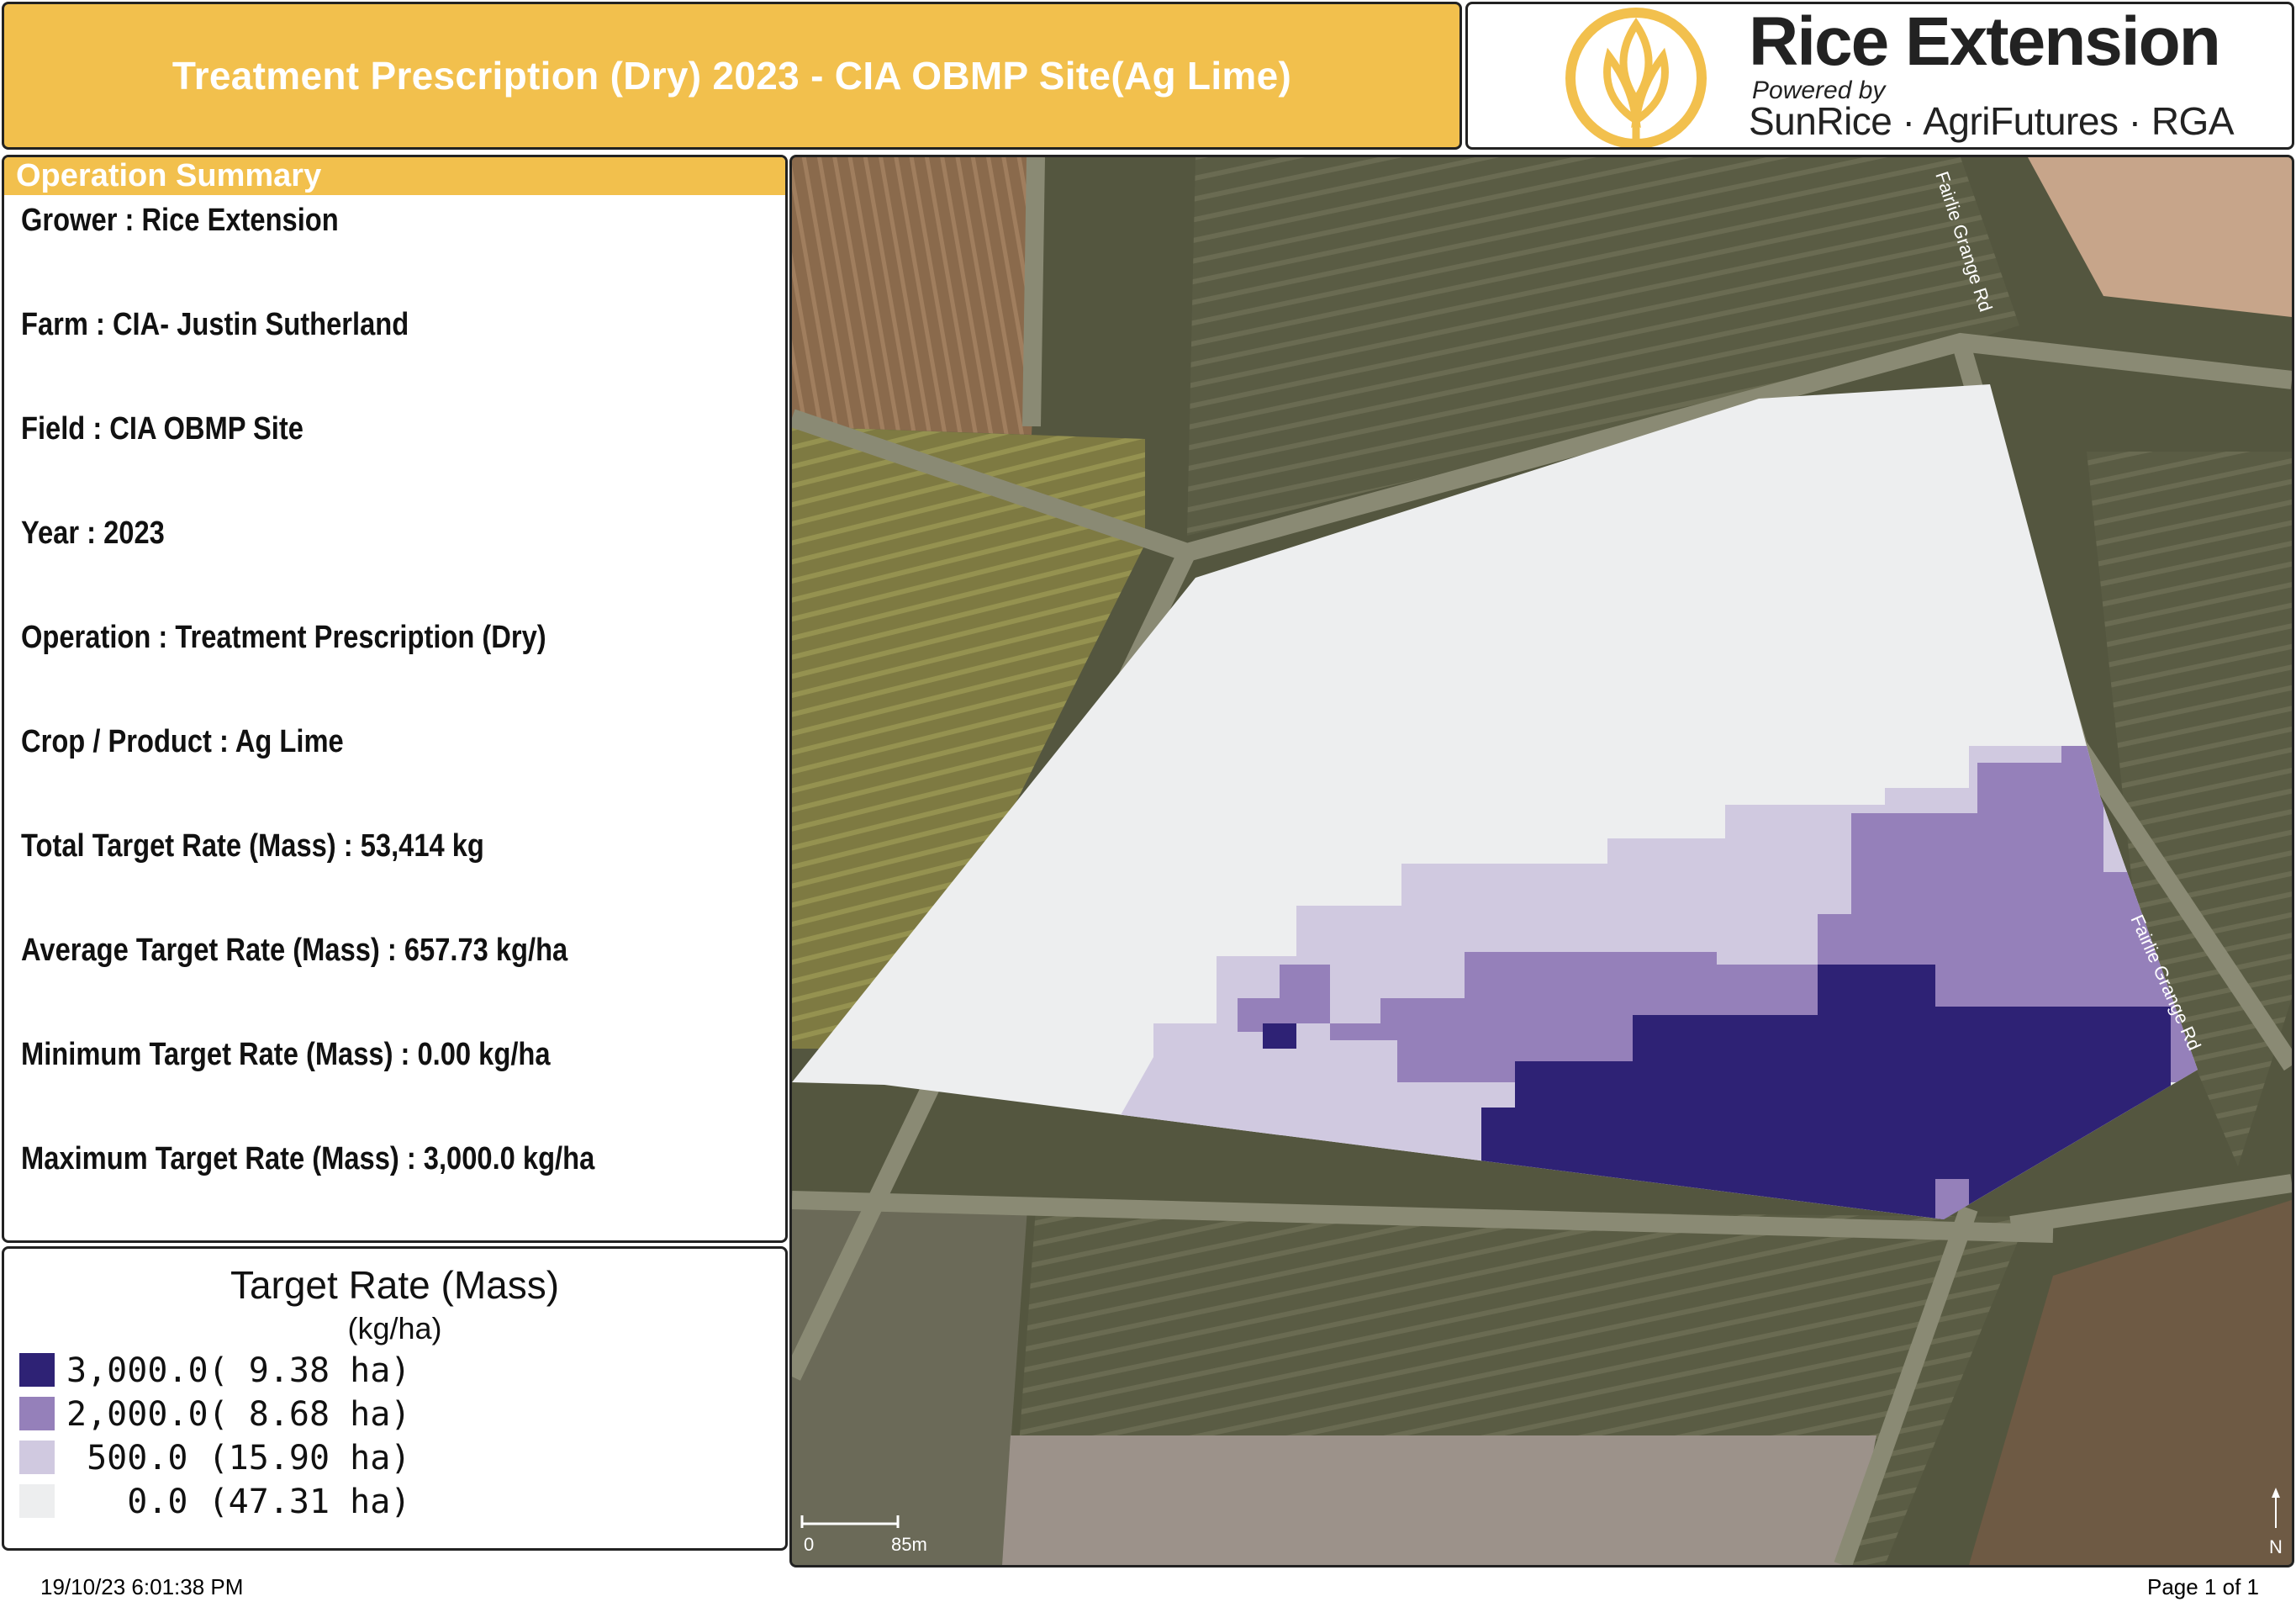  I want to click on summary-year: Year : 2023, so click(93, 533).